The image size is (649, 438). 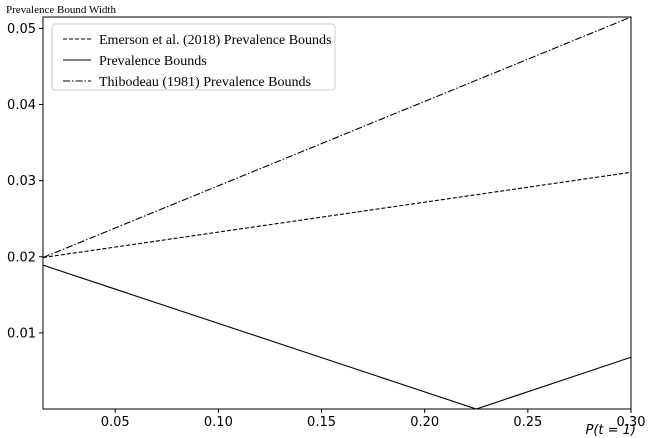 I want to click on y-tick-label: 0.05, so click(x=21, y=29).